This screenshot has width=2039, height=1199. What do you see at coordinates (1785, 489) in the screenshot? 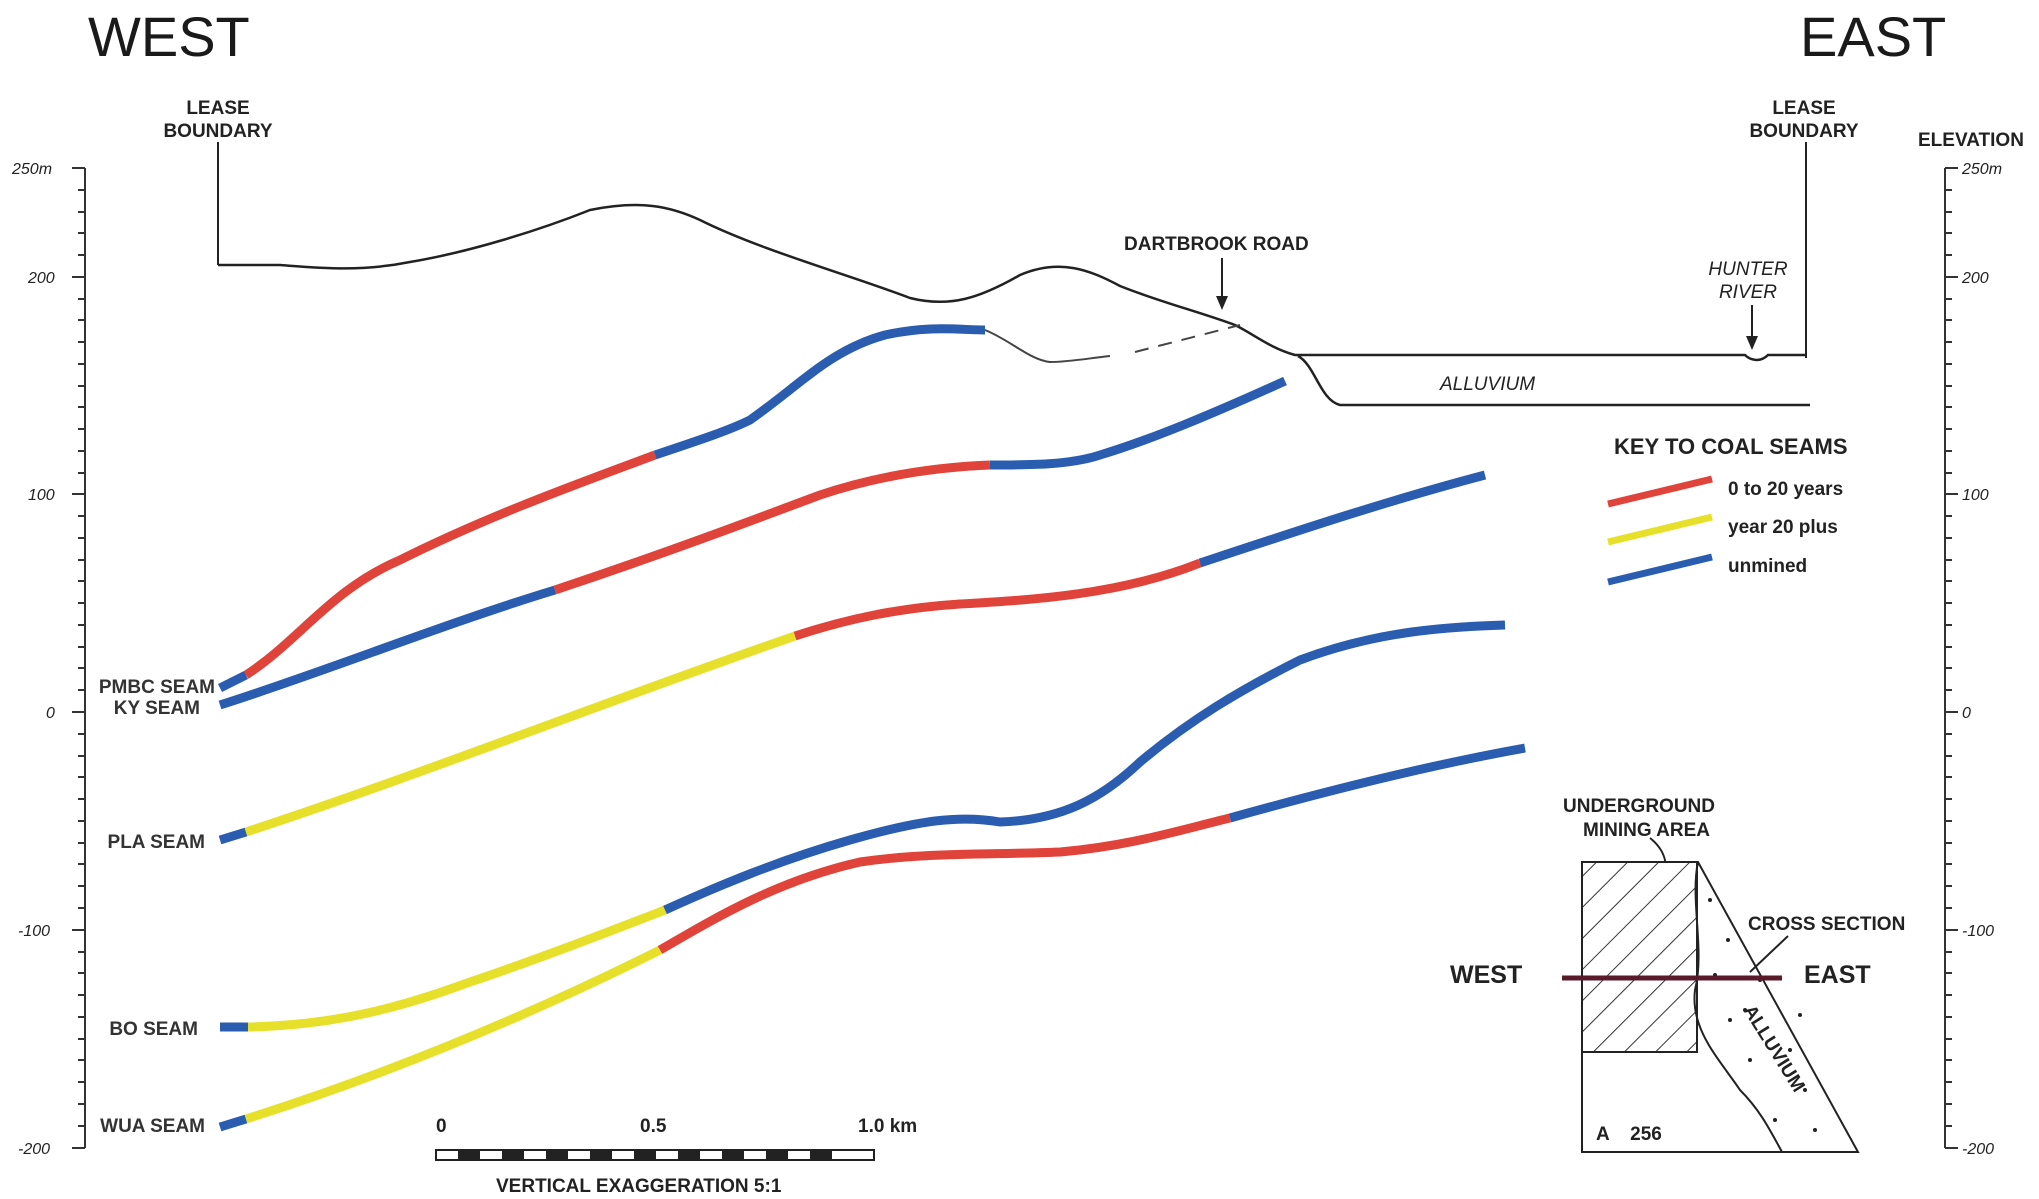
I see `key-label-0-20: 0 to 20 years` at bounding box center [1785, 489].